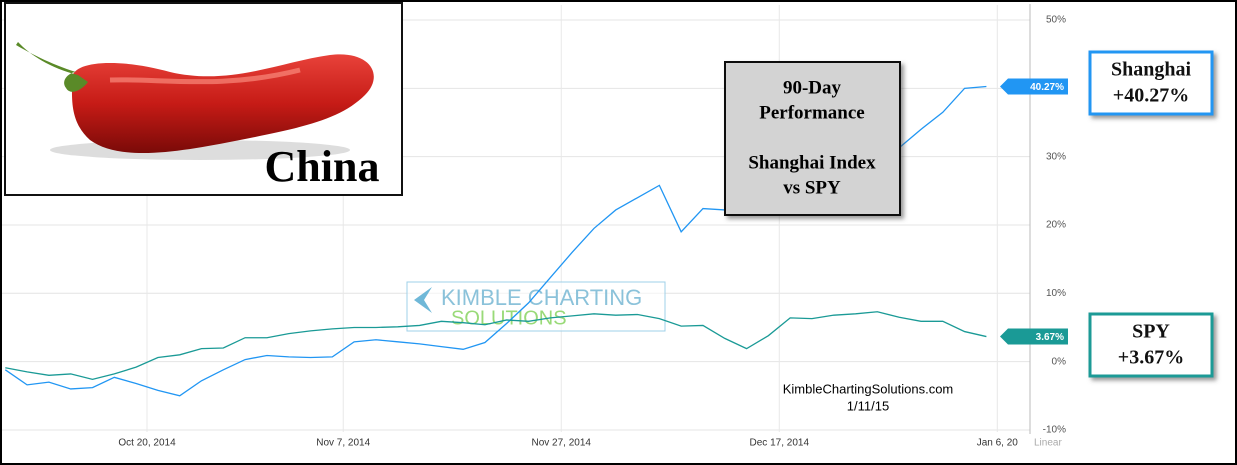  What do you see at coordinates (1107, 214) in the screenshot?
I see `annotations: 40.27% 3.67% Shanghai +40.27% SPY +3.67%` at bounding box center [1107, 214].